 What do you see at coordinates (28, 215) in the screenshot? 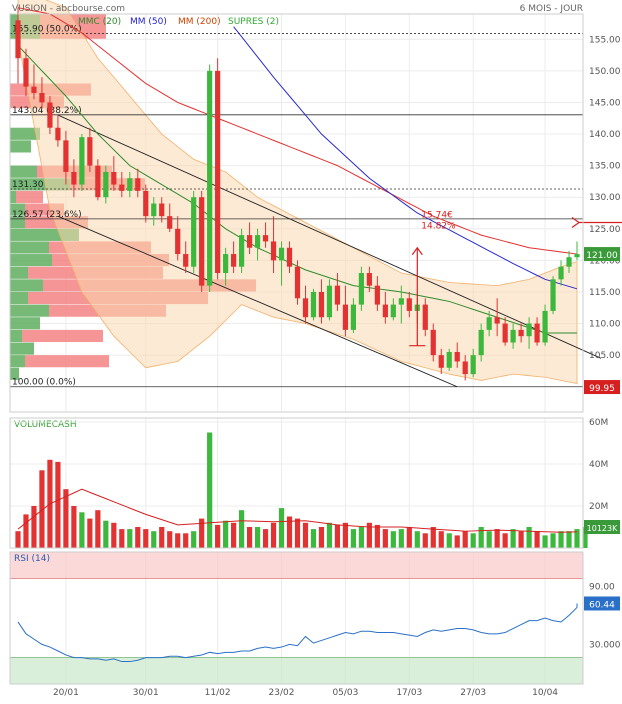
I see `level-label: 126.57` at bounding box center [28, 215].